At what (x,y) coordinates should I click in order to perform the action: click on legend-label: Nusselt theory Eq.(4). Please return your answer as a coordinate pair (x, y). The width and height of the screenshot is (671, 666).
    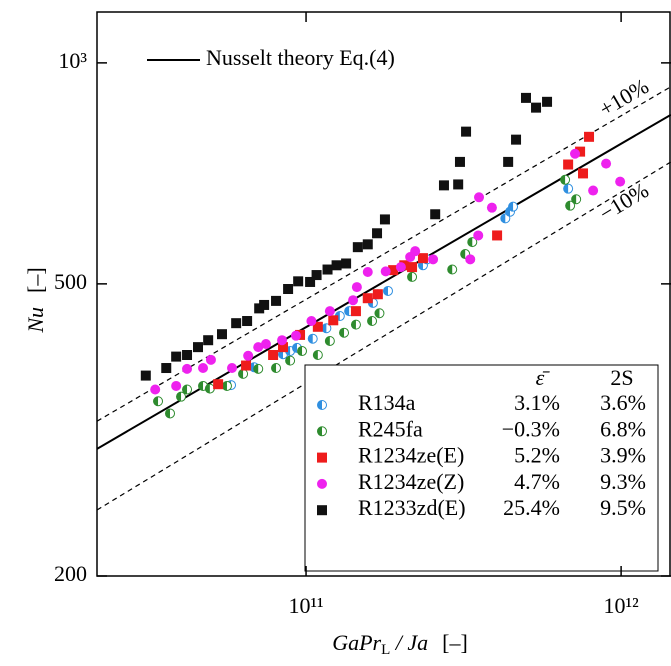
    Looking at the image, I should click on (300, 57).